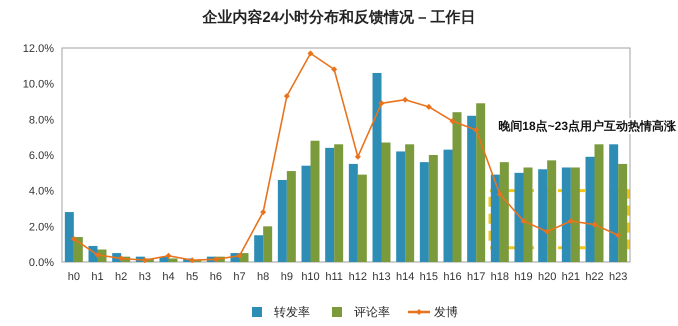  I want to click on x-tick-label: h13, so click(381, 277).